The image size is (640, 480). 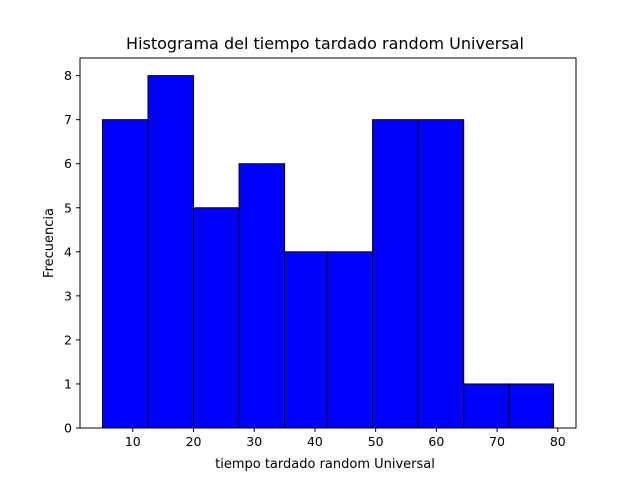 I want to click on y-axis-ticks: 0 1 2 3 4 5 6 7 8, so click(x=72, y=252).